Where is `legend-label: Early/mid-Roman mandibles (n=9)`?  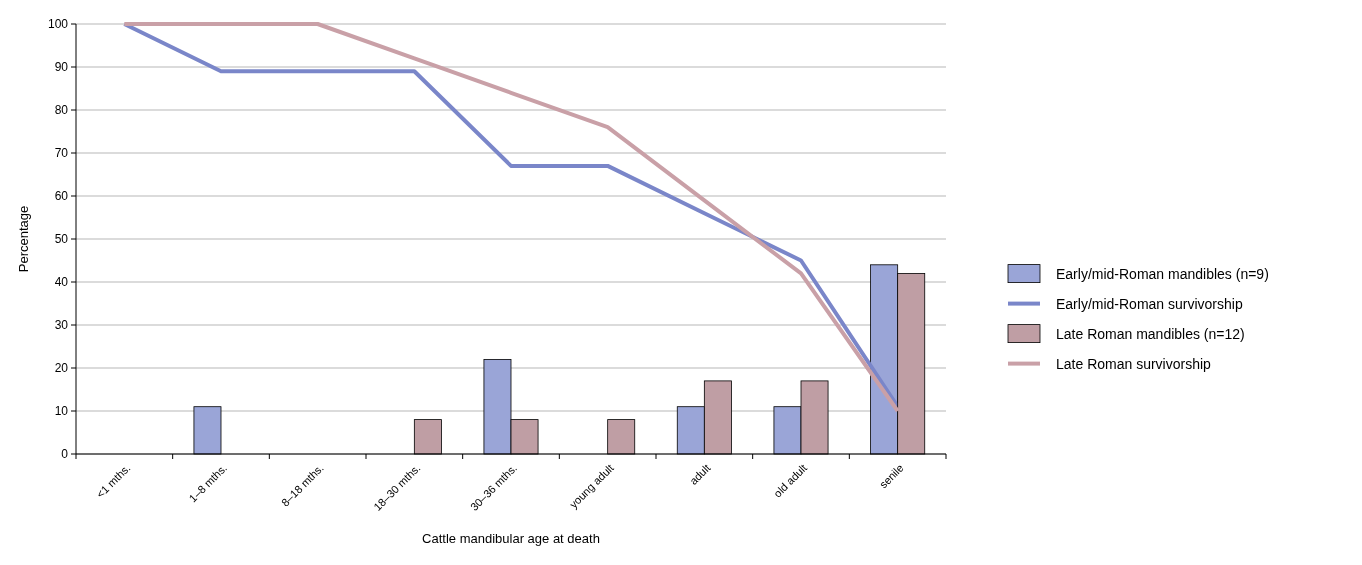 legend-label: Early/mid-Roman mandibles (n=9) is located at coordinates (1162, 273).